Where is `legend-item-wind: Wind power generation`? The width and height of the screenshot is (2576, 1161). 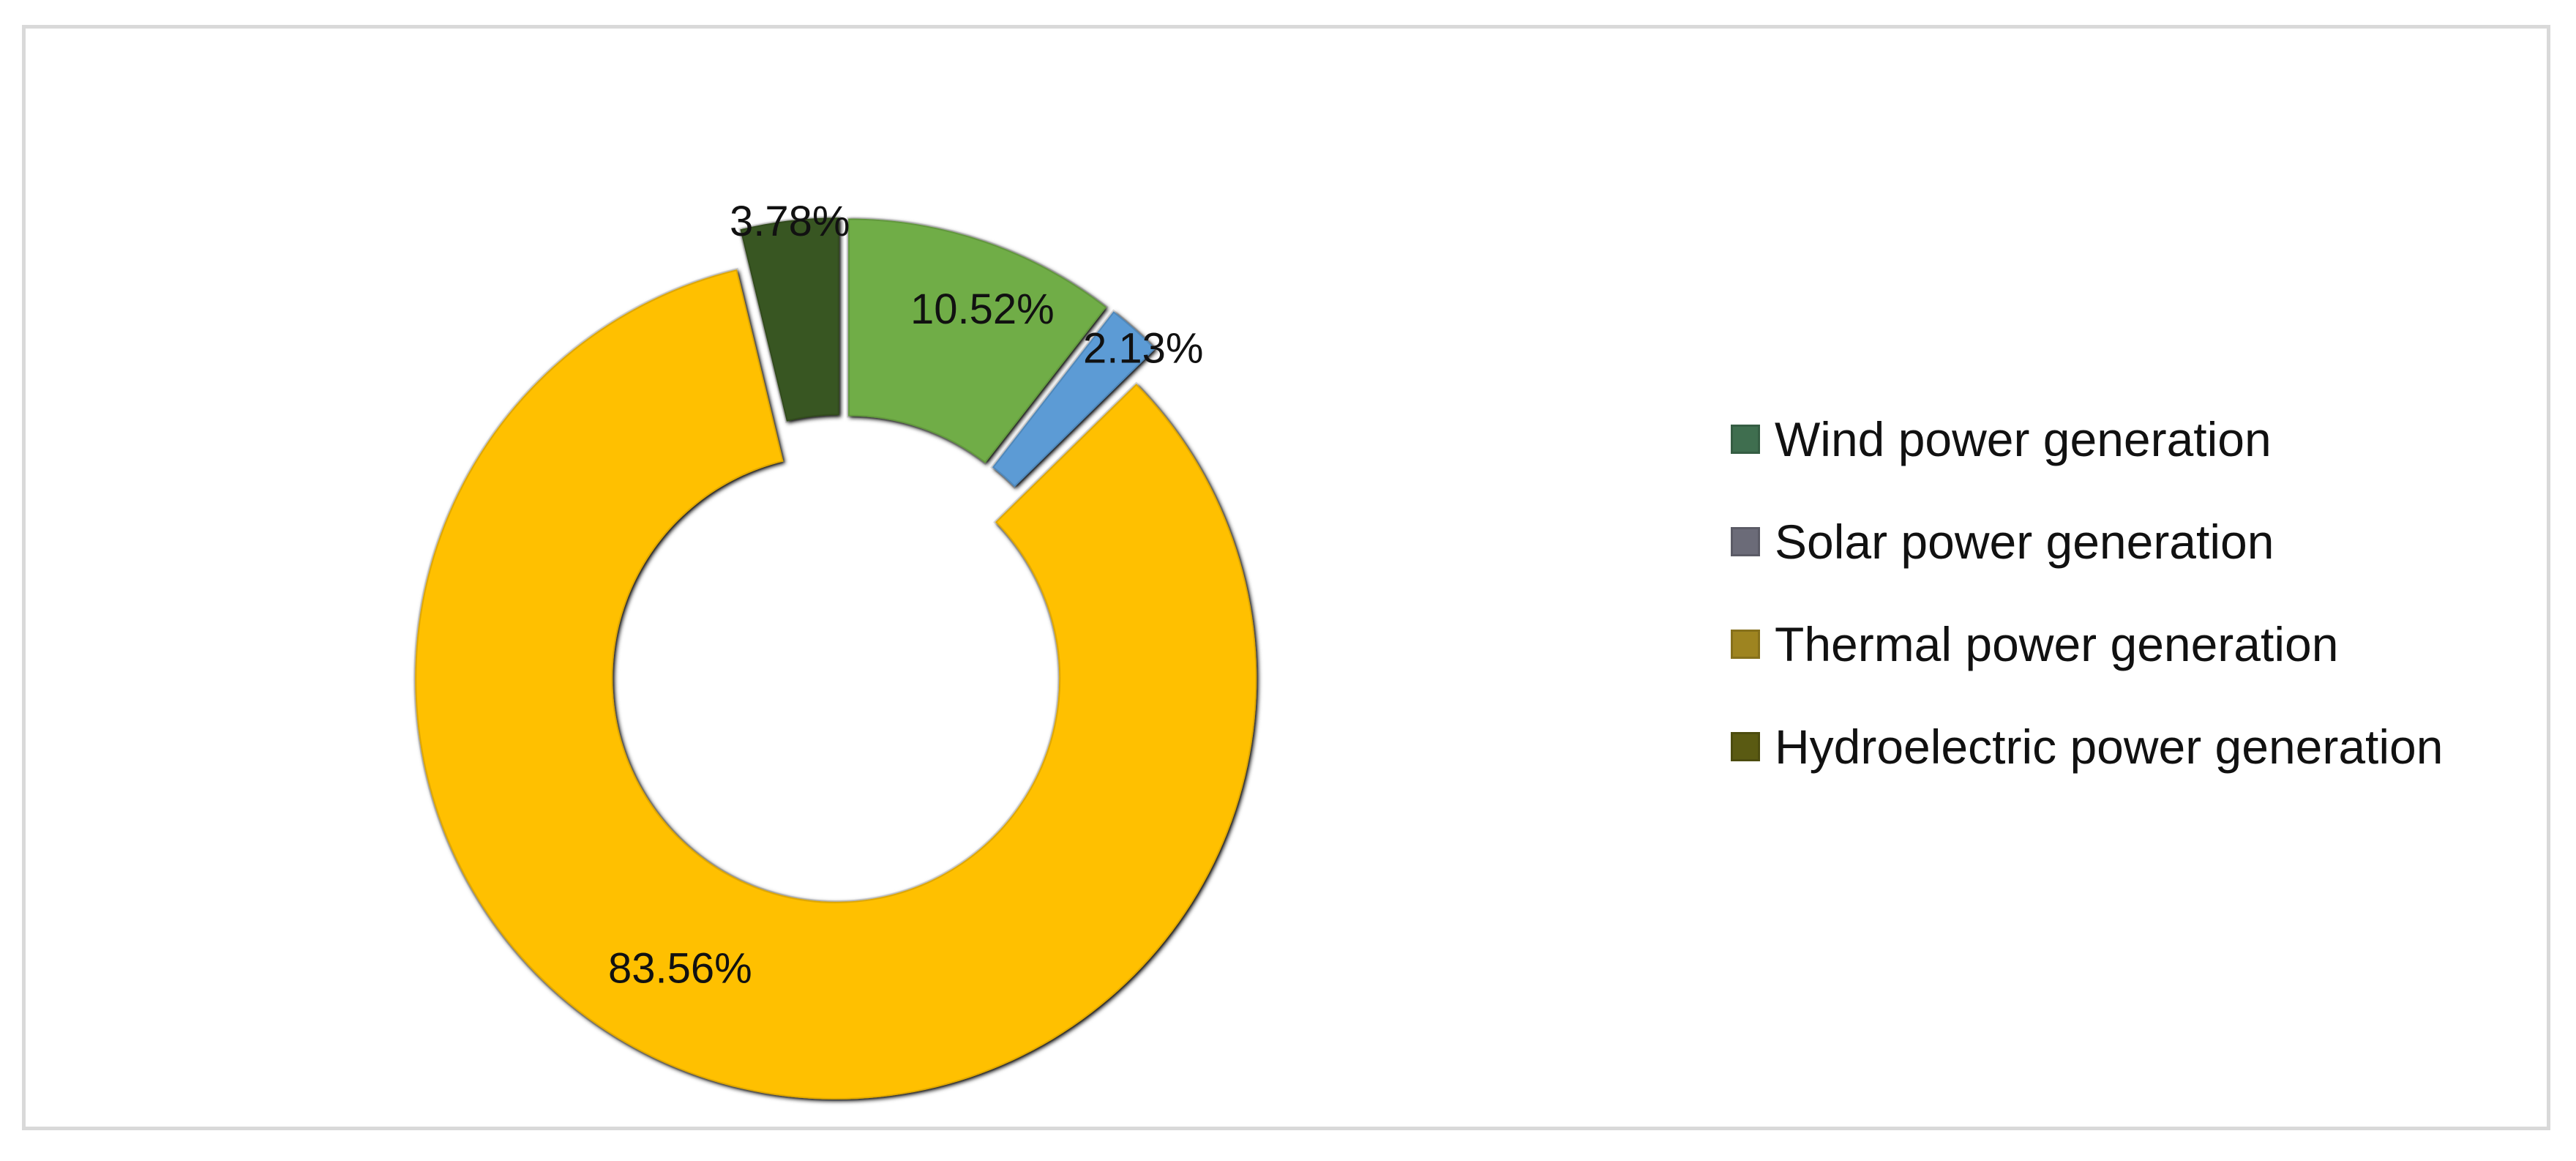
legend-item-wind: Wind power generation is located at coordinates (2133, 439).